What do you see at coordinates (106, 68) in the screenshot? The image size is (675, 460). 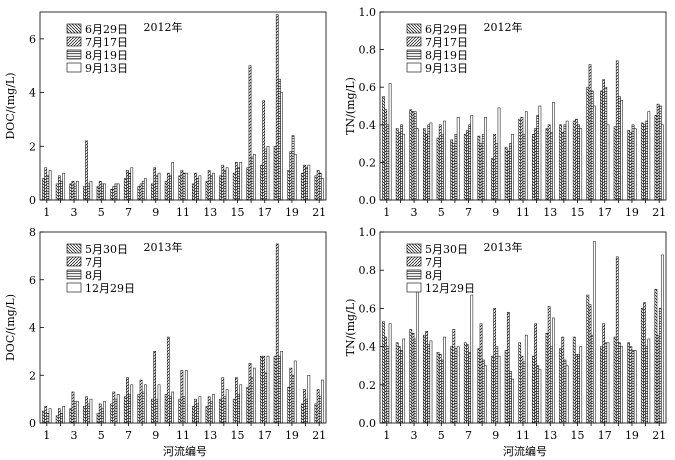 I see `legend-label-4: 9月13日` at bounding box center [106, 68].